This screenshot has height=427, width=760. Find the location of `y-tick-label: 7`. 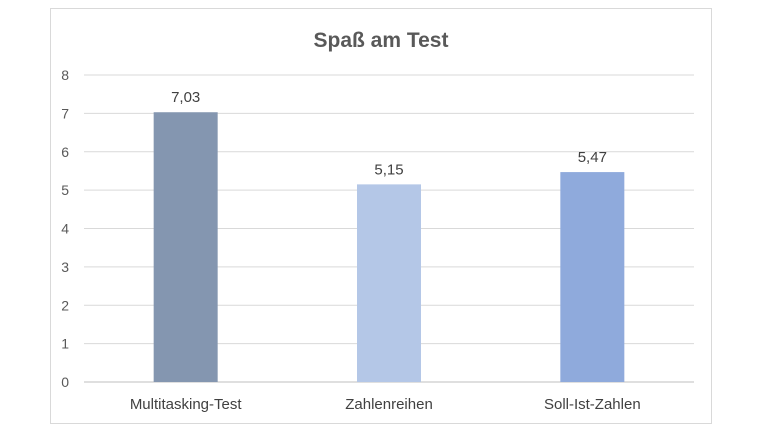

y-tick-label: 7 is located at coordinates (65, 113).